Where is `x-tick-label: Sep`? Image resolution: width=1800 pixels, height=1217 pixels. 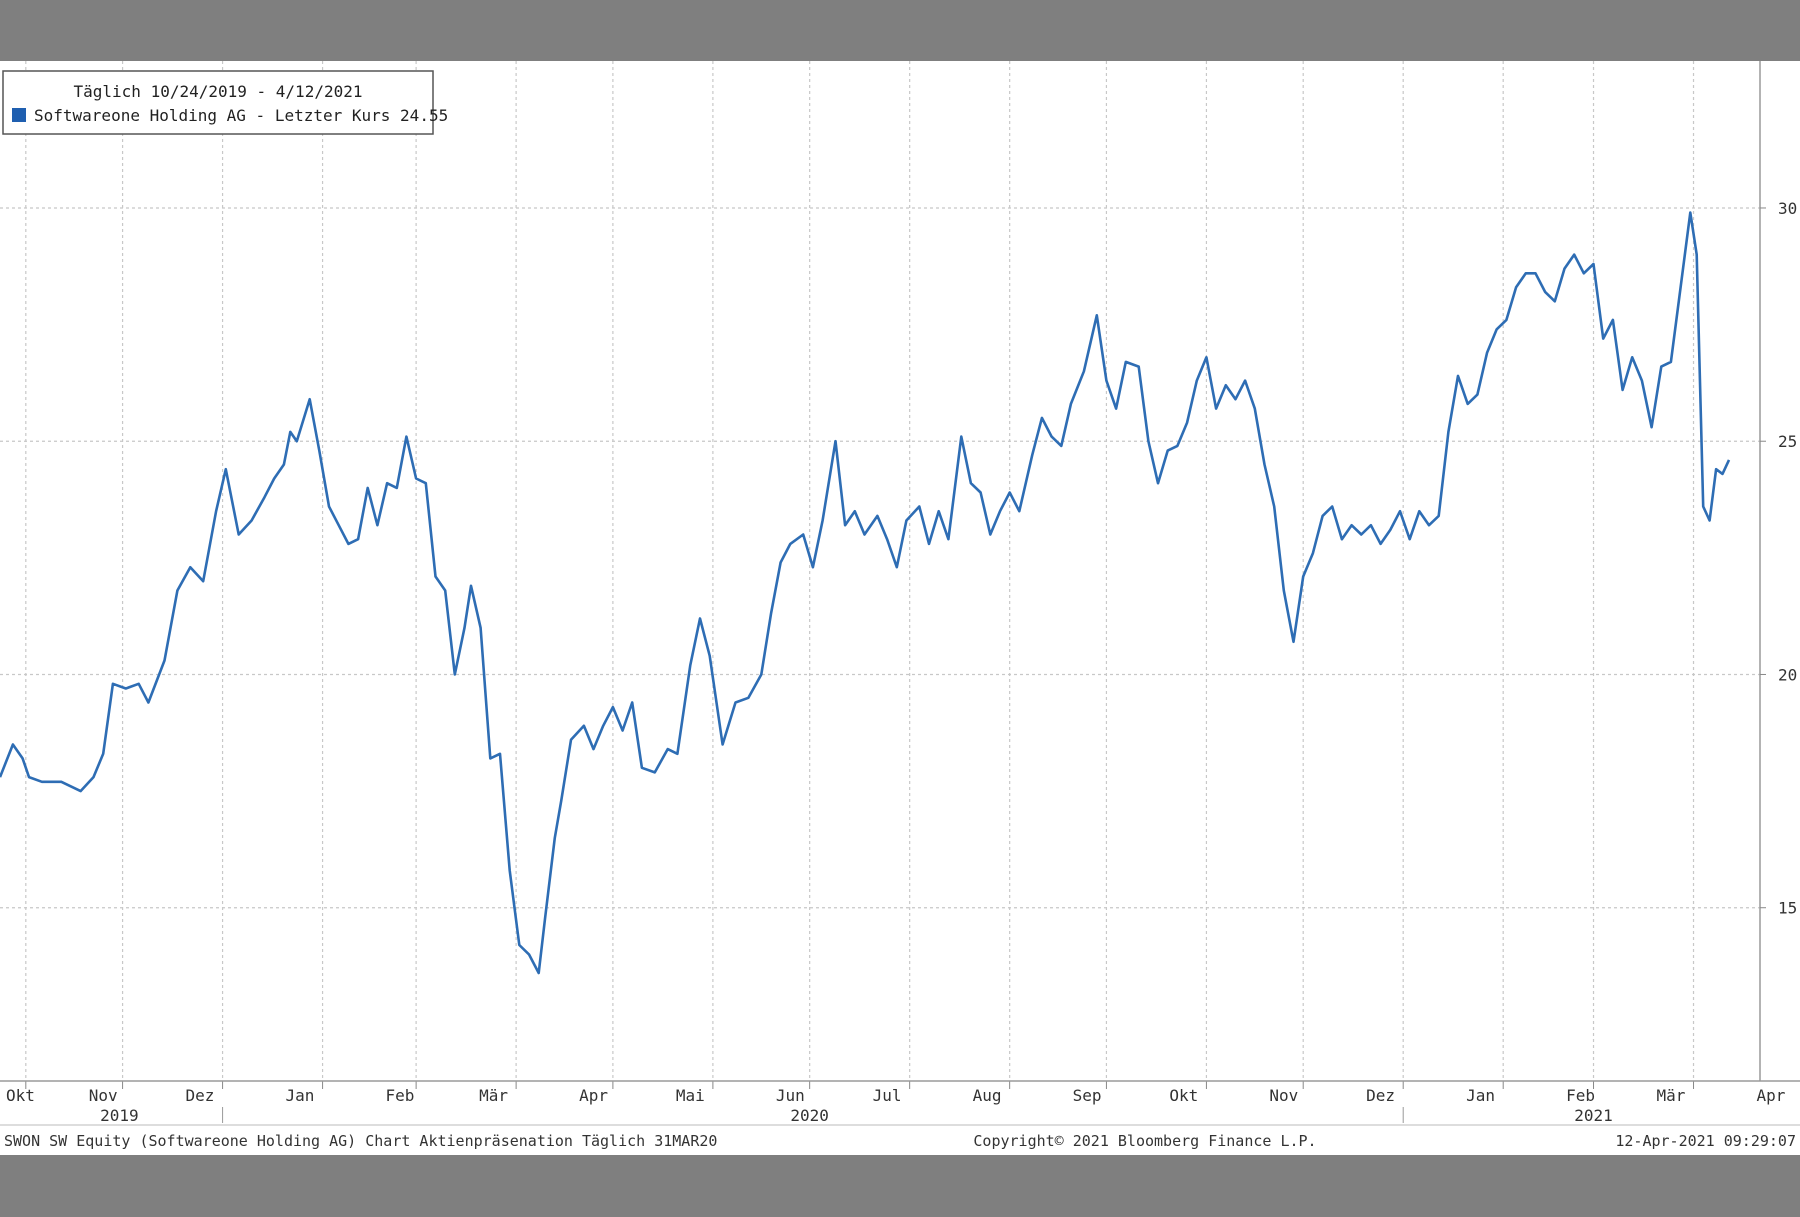 x-tick-label: Sep is located at coordinates (1087, 1095).